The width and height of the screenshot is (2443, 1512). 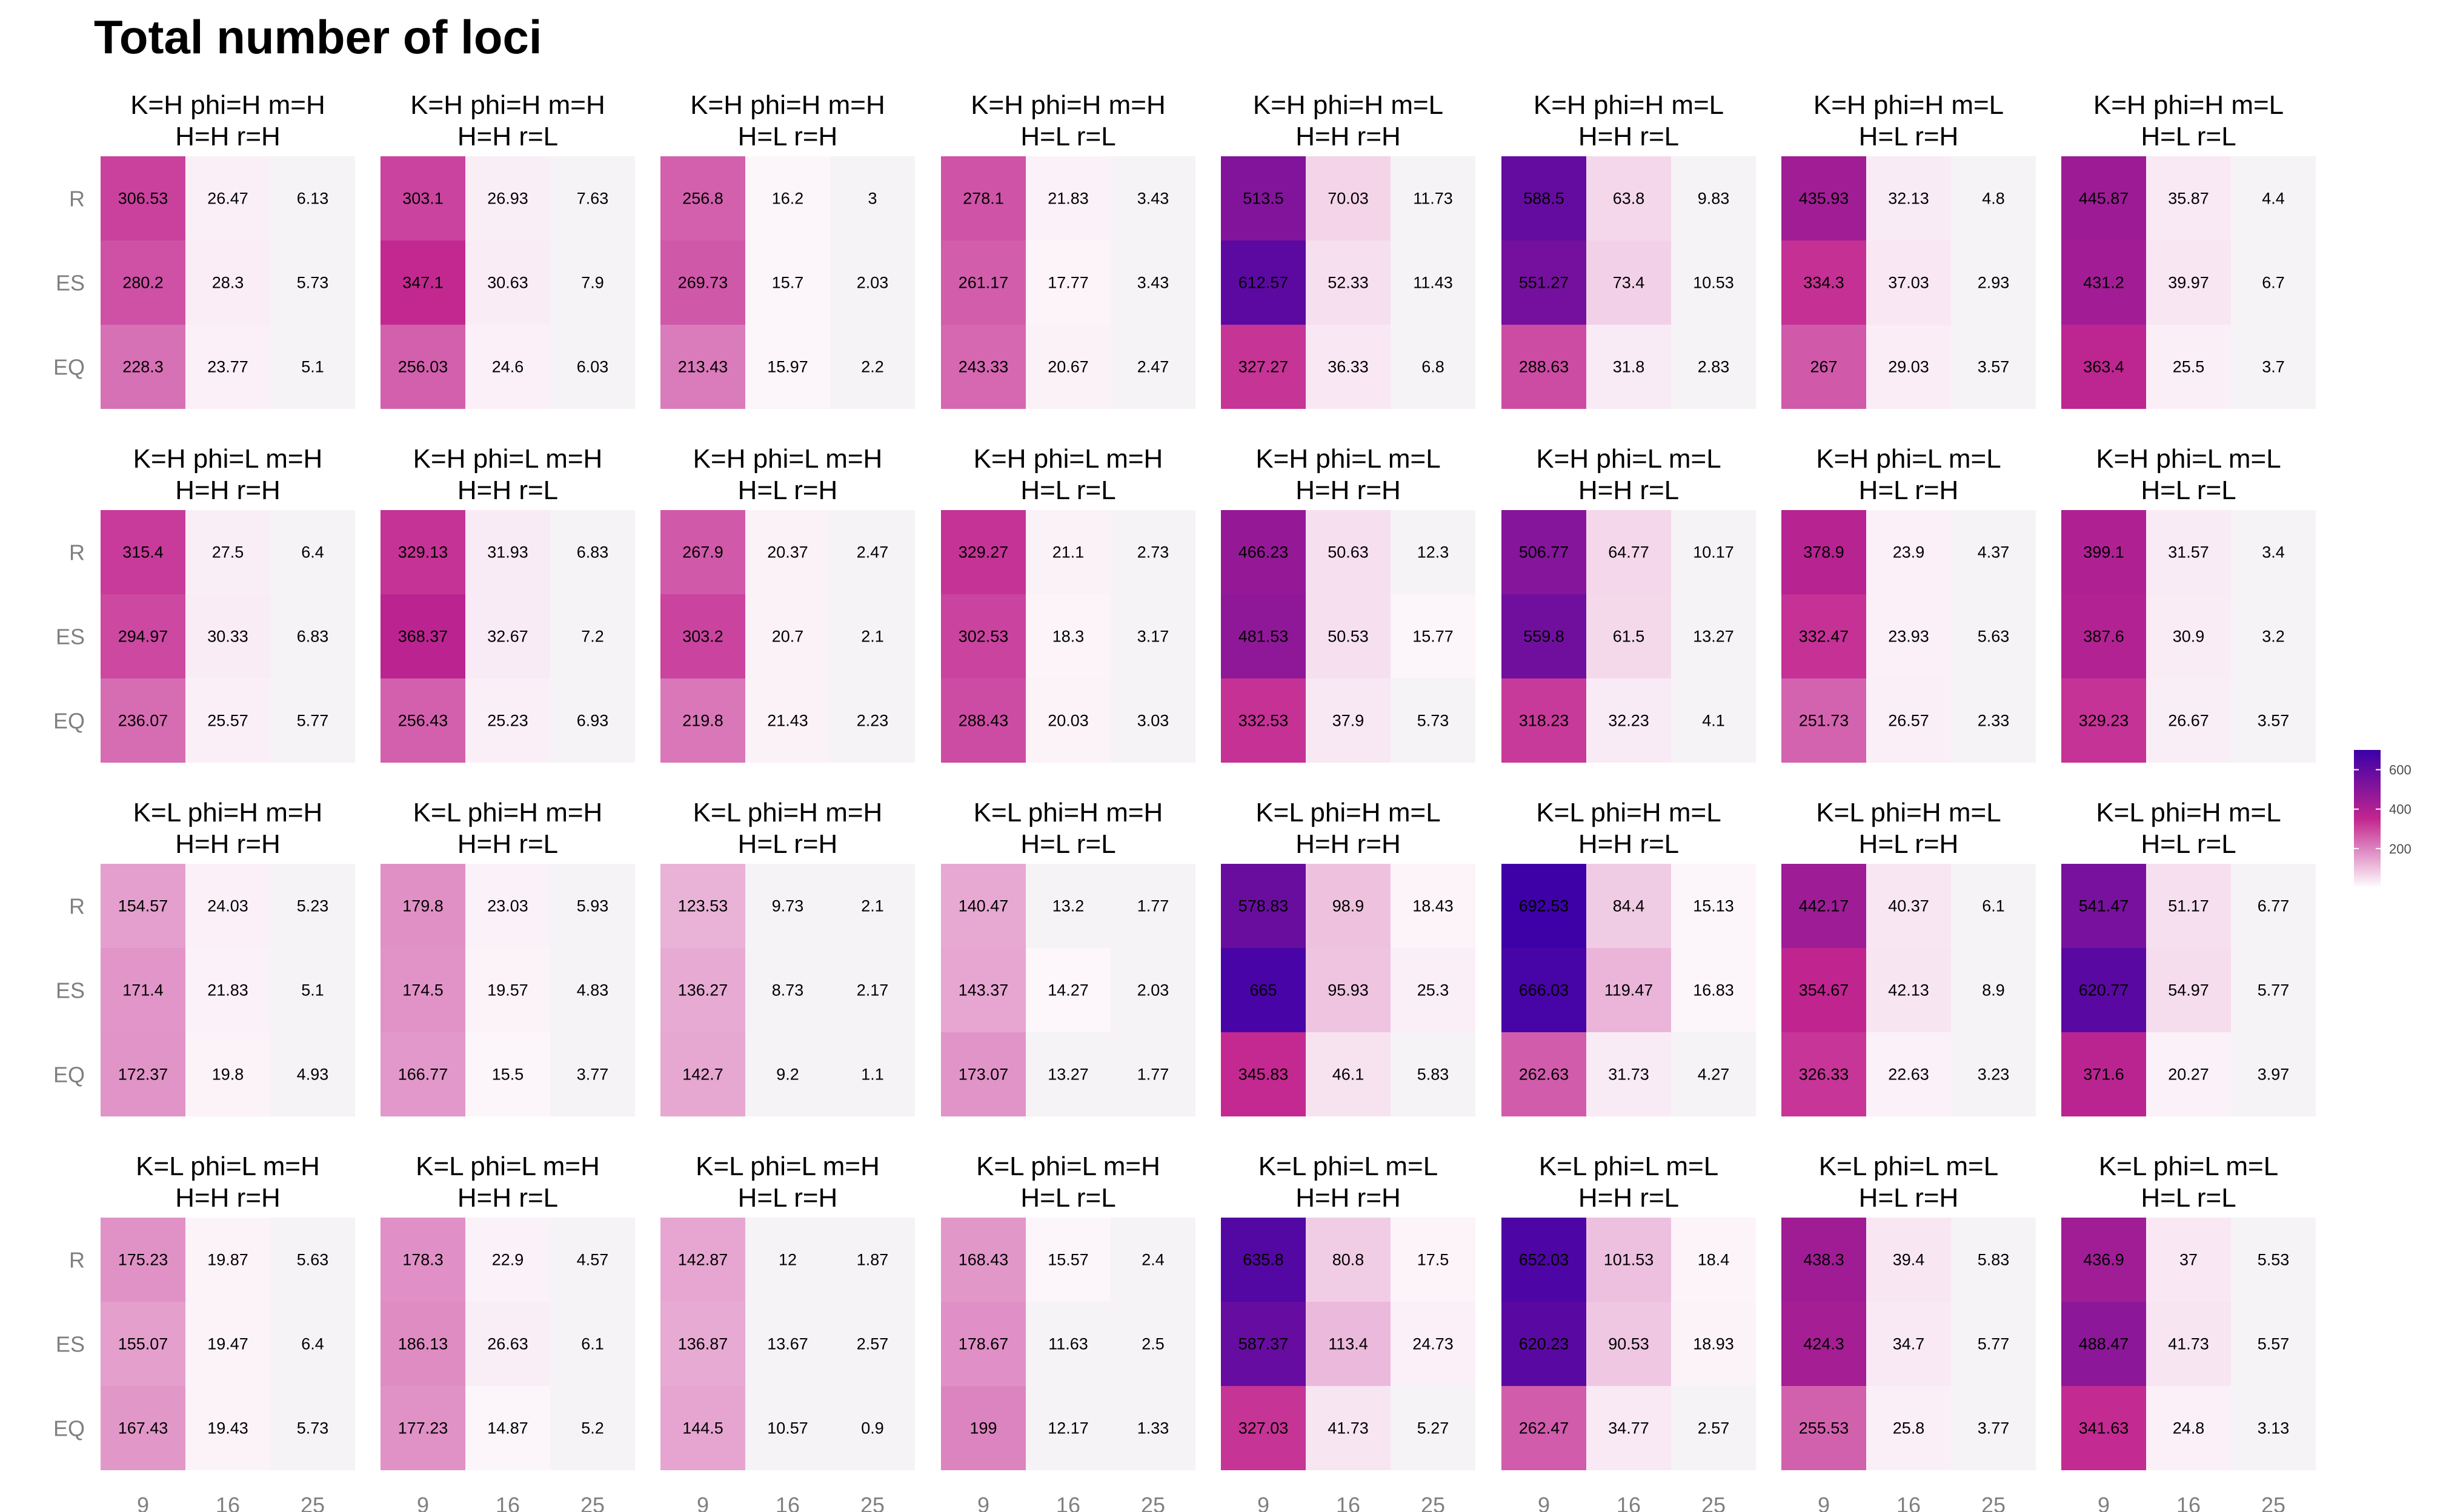 What do you see at coordinates (1909, 637) in the screenshot?
I see `tile-value-label: 23.93` at bounding box center [1909, 637].